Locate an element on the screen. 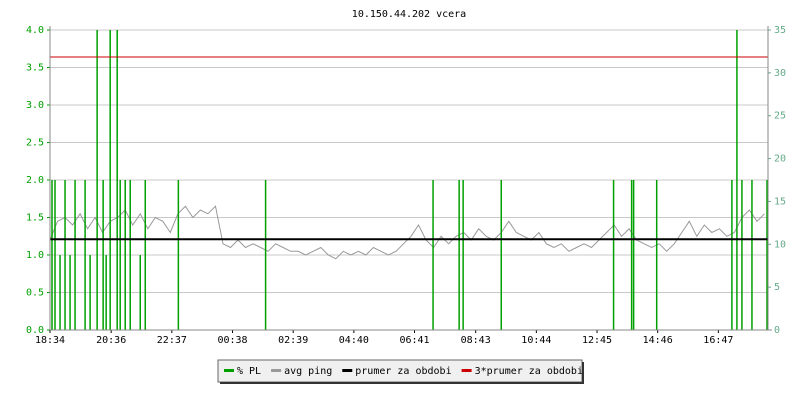 The image size is (800, 400). y-tick-label: 1.0 is located at coordinates (35, 255).